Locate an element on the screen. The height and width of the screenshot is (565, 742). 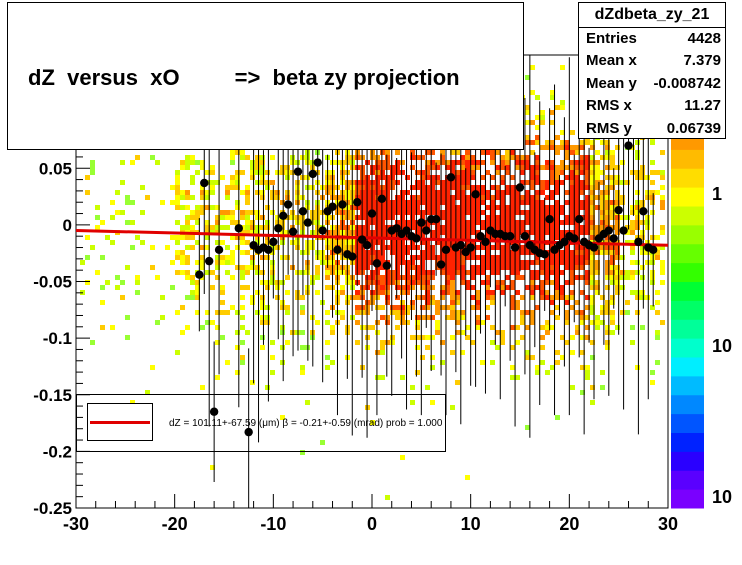
y-tick-label: 0 is located at coordinates (67, 225).